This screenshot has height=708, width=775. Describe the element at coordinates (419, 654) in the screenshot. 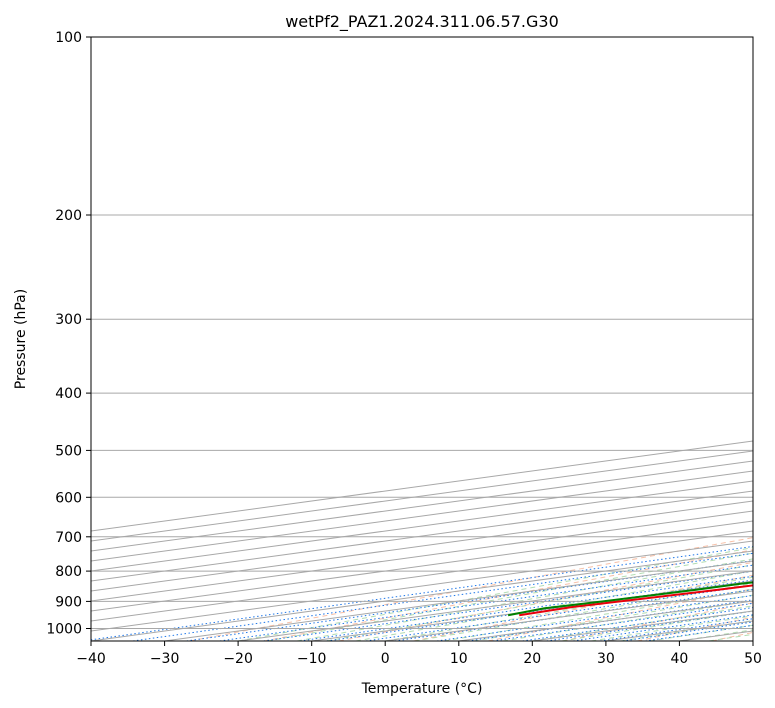

I see `x-axis: −40 −30 −20 −10 0 10 20 30 40 50` at that location.